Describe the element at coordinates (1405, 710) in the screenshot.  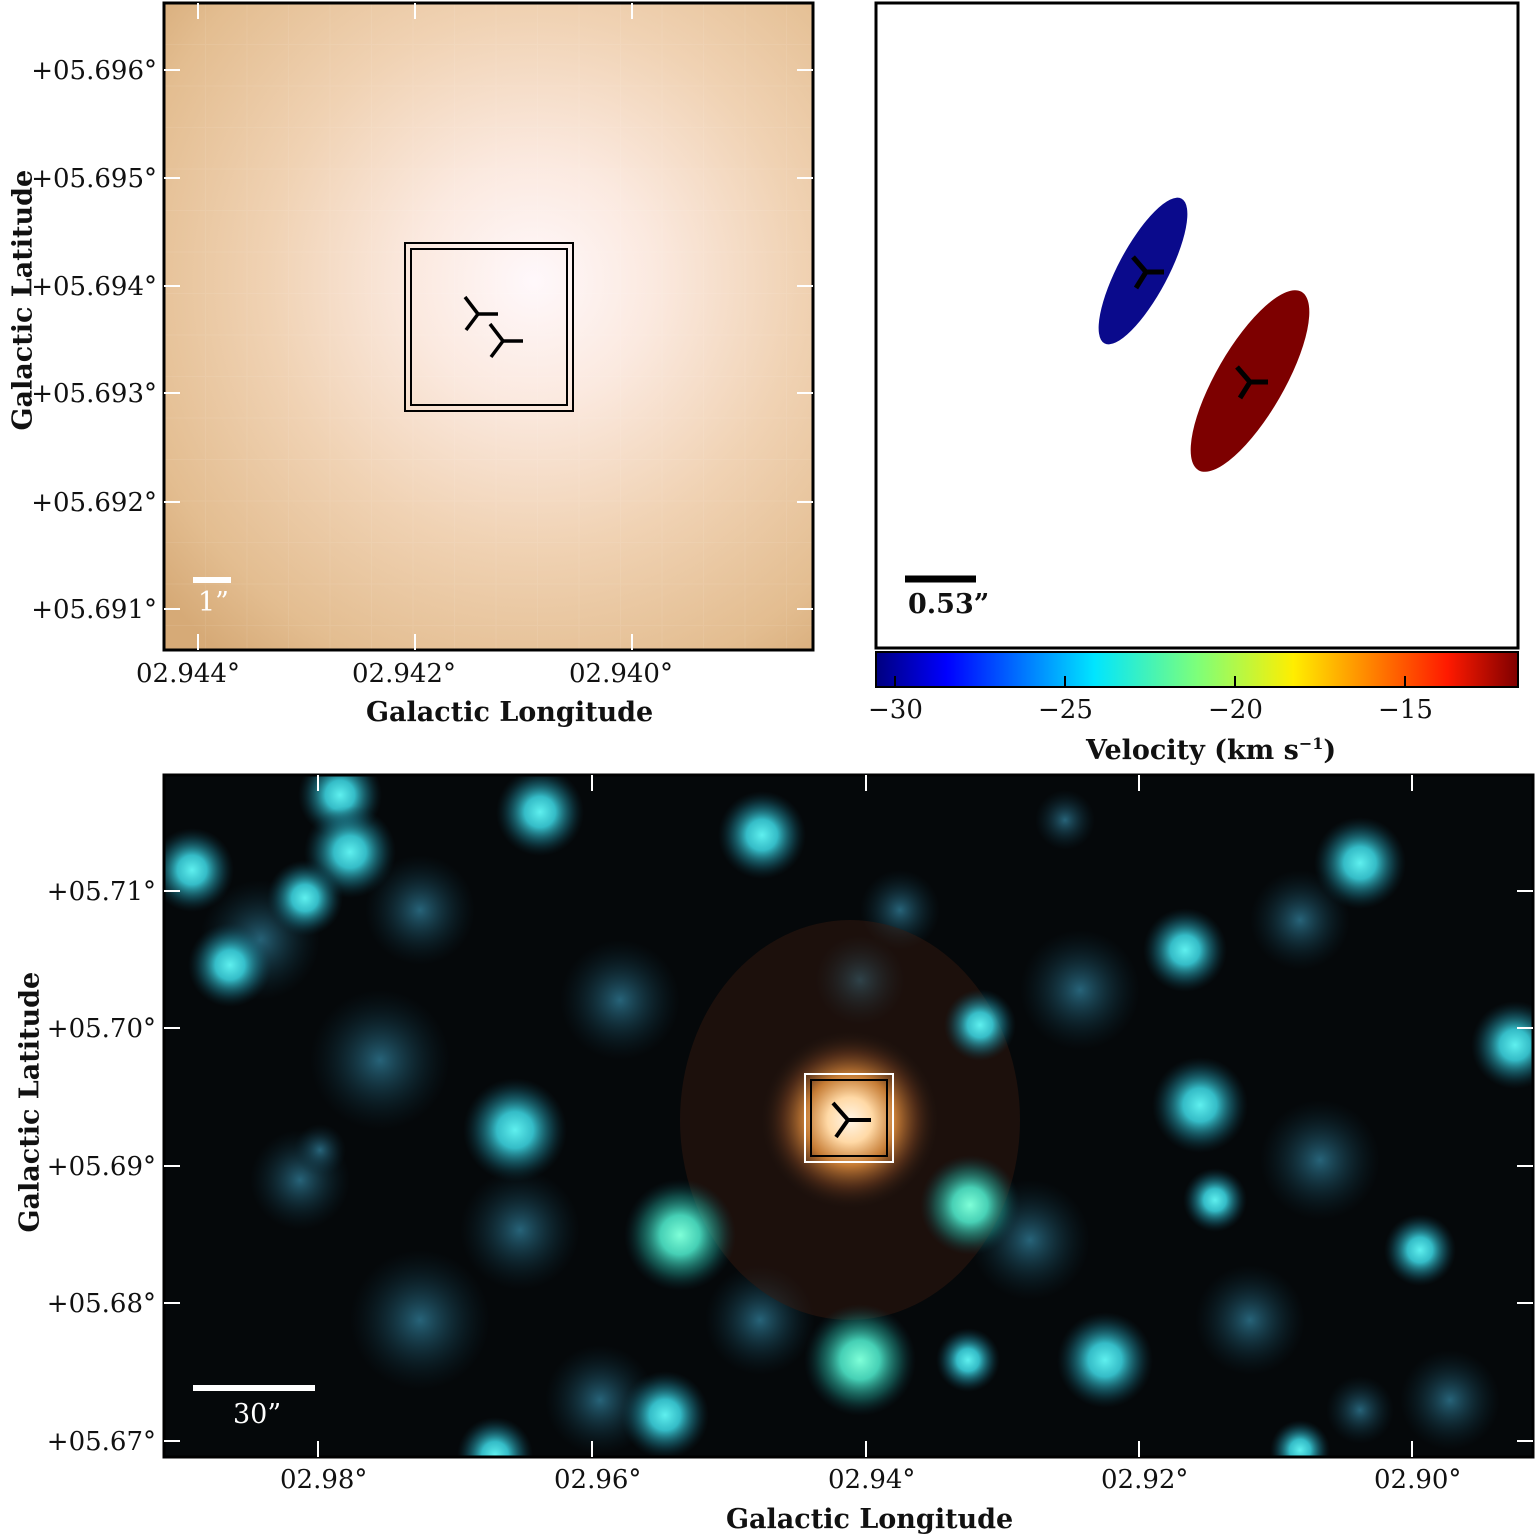
I see `colorbar-tick-label: −15` at that location.